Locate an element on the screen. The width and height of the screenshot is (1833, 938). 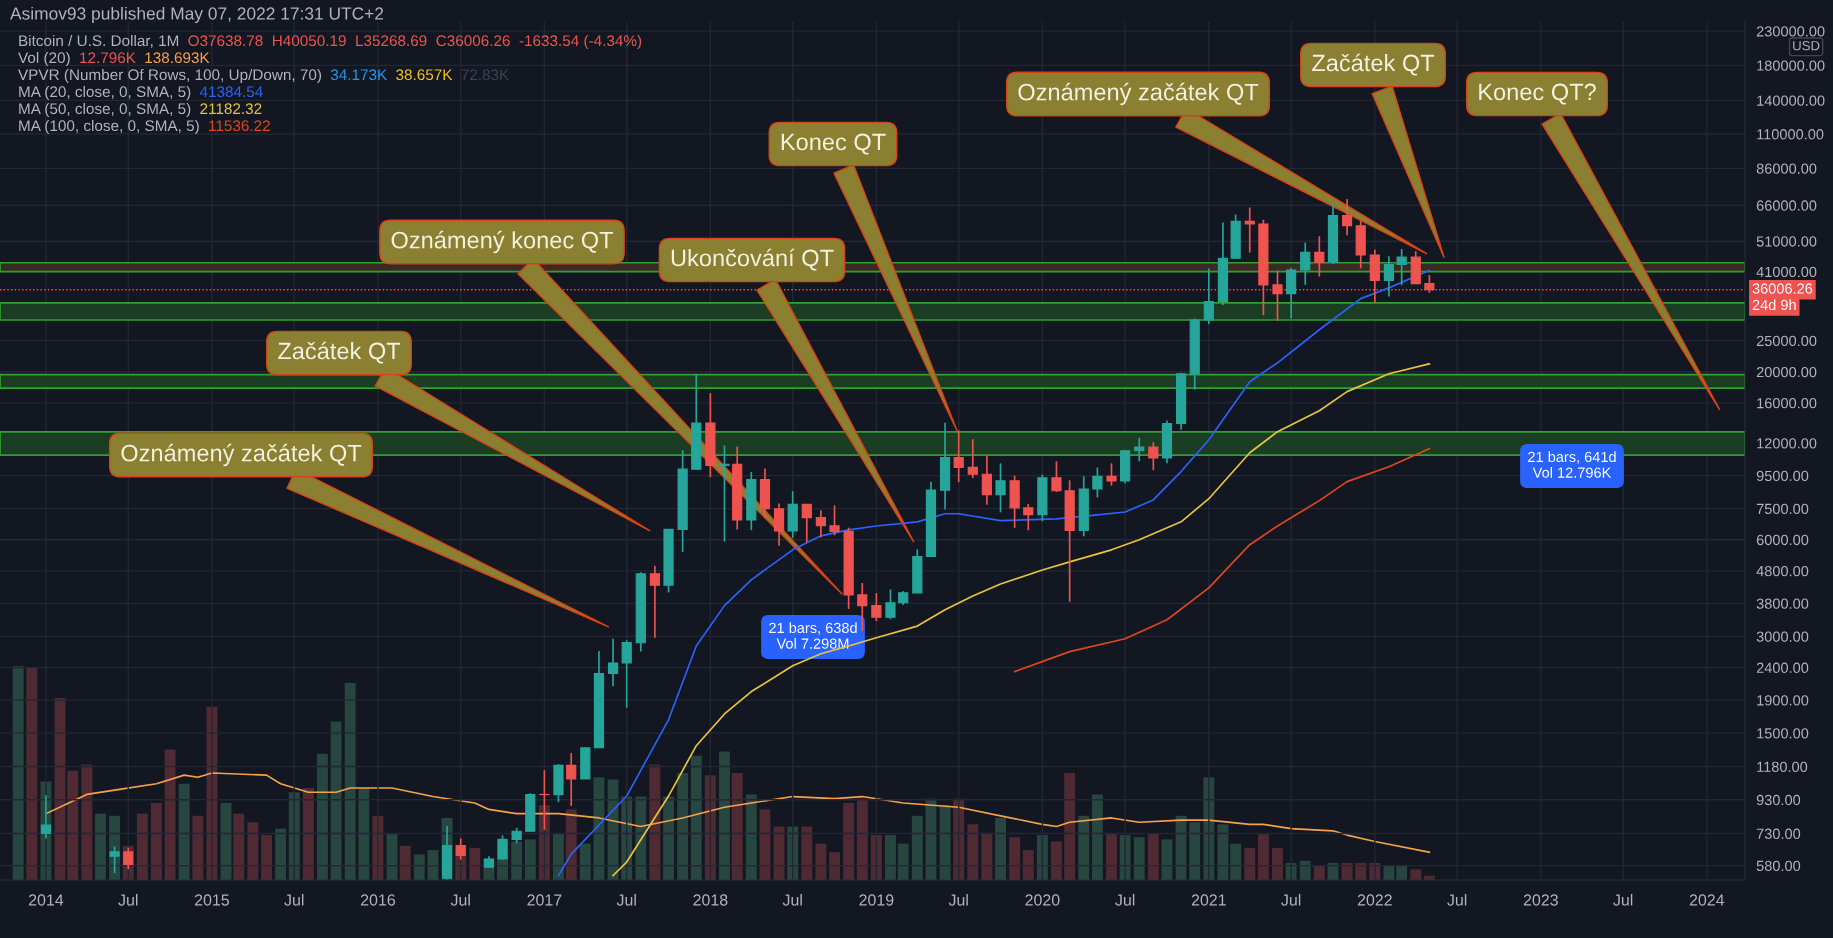
annotation: MA (20, close, 0, SMA, 5) is located at coordinates (105, 93).